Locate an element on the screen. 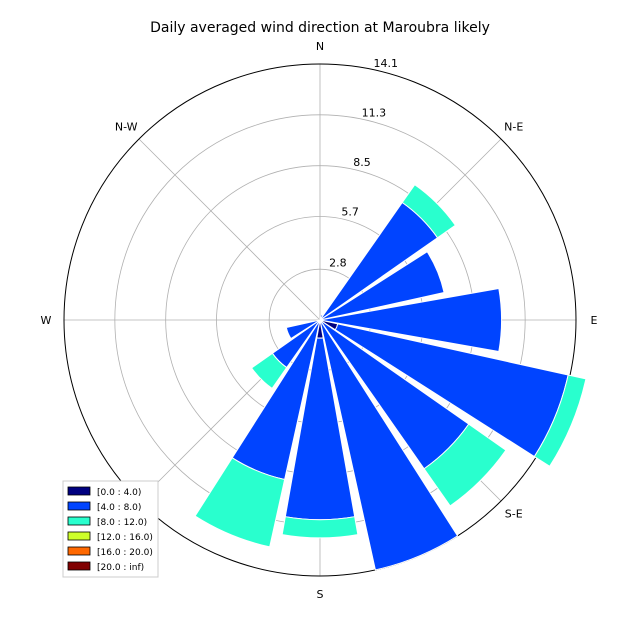 This screenshot has width=640, height=640. legend-label-3: [12.0 : 16.0) is located at coordinates (125, 538).